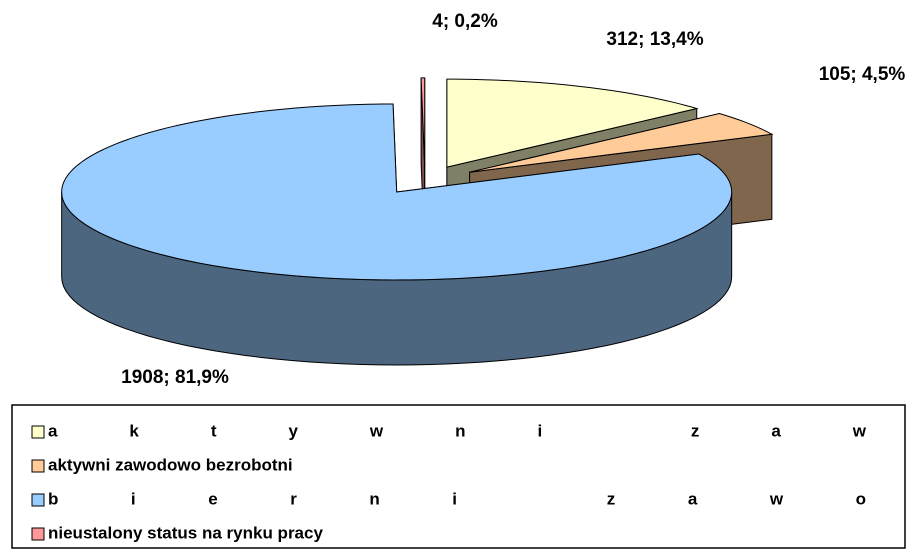 The width and height of the screenshot is (918, 556). I want to click on data-label: 105; 4,5%, so click(862, 74).